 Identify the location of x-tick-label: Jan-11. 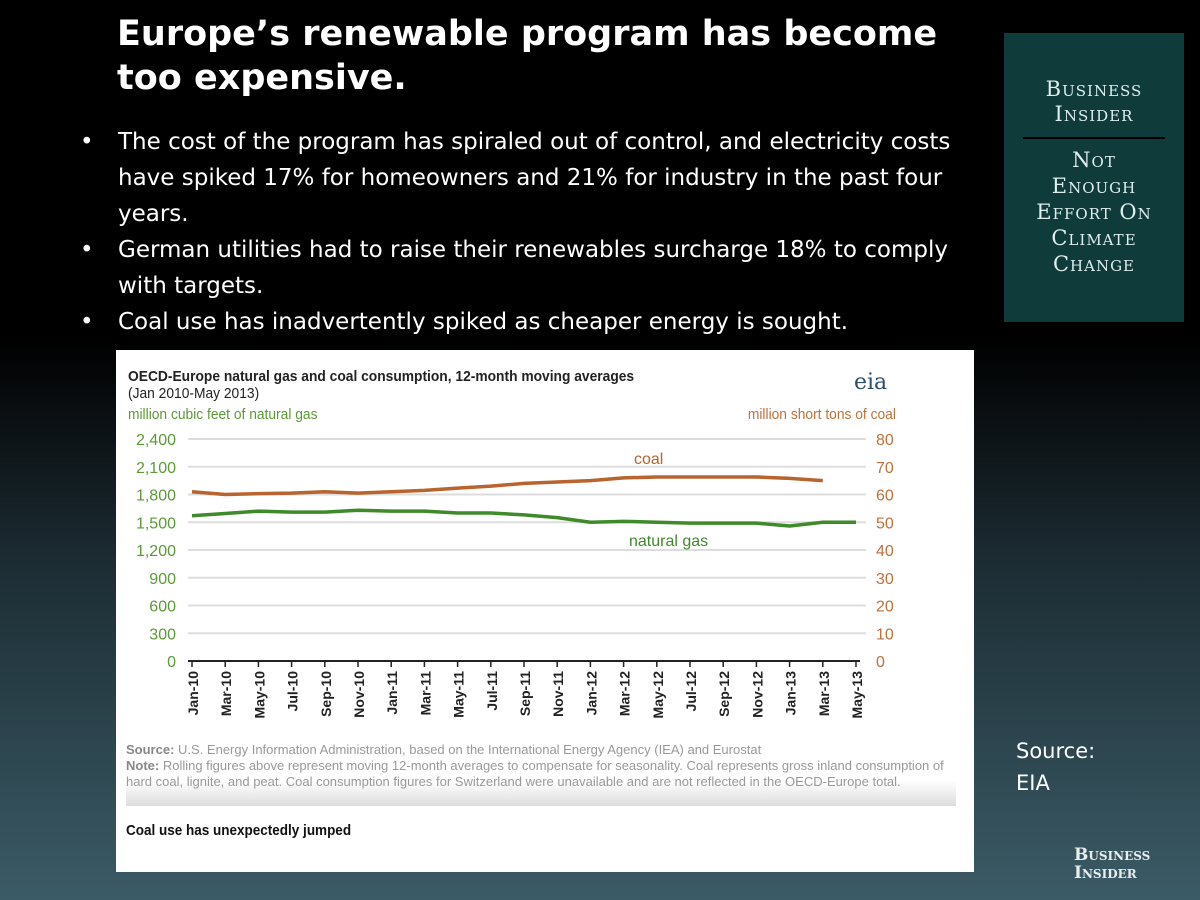
(392, 693).